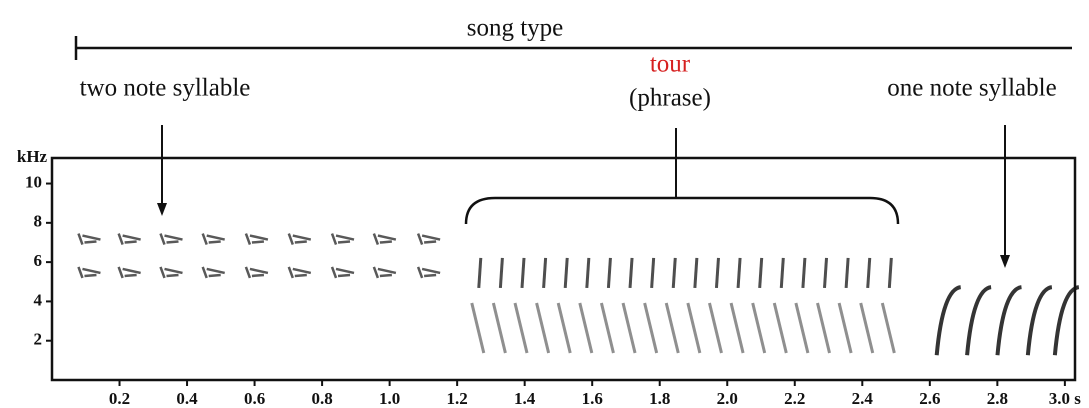 The image size is (1089, 408). Describe the element at coordinates (997, 398) in the screenshot. I see `x-tick-label: 2.8` at that location.